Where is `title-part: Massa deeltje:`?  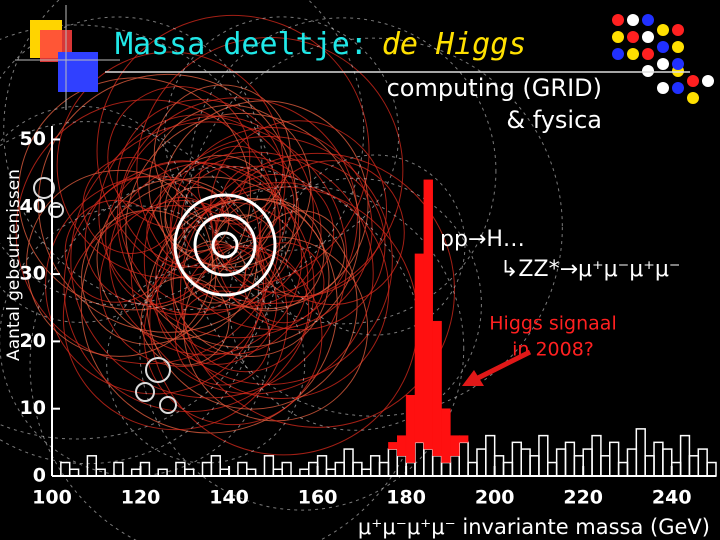 title-part: Massa deeltje: is located at coordinates (241, 44).